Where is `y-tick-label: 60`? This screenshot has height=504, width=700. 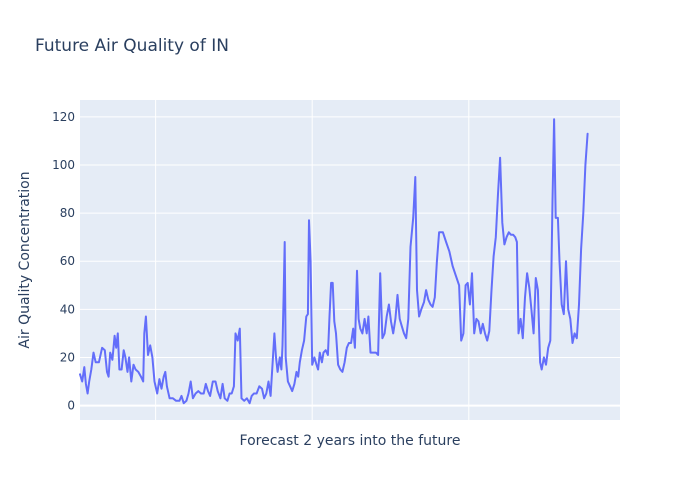 y-tick-label: 60 is located at coordinates (67, 261).